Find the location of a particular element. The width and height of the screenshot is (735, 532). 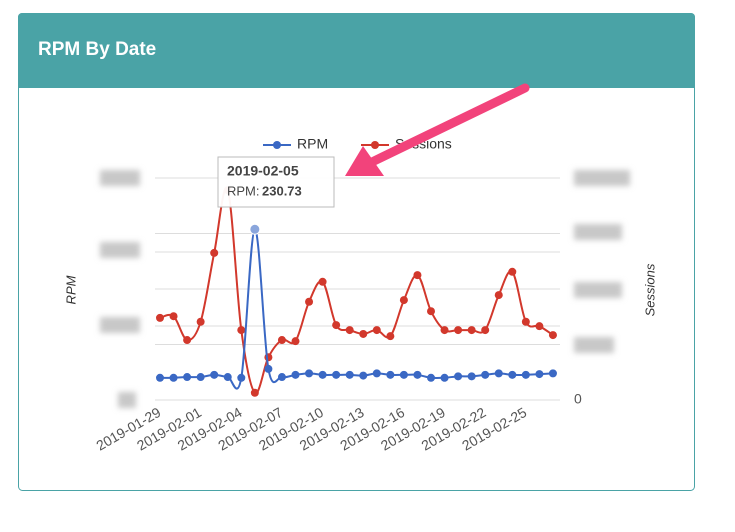

arrow-head is located at coordinates (364, 161).